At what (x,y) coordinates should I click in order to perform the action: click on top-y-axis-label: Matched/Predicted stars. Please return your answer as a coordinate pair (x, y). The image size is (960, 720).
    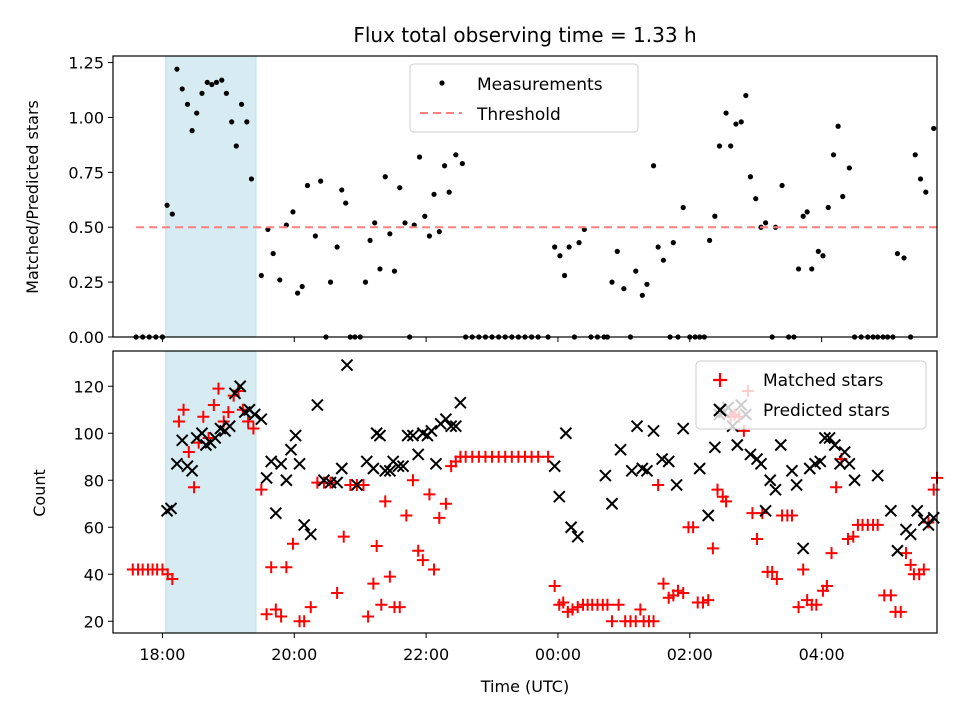
    Looking at the image, I should click on (32, 197).